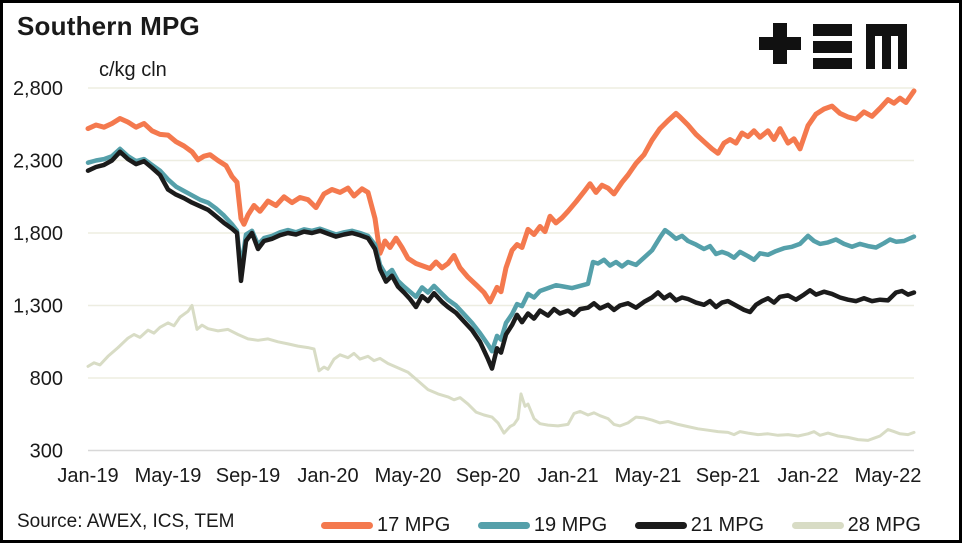 This screenshot has height=543, width=962. What do you see at coordinates (38, 234) in the screenshot?
I see `y-tick-label: 1,800` at bounding box center [38, 234].